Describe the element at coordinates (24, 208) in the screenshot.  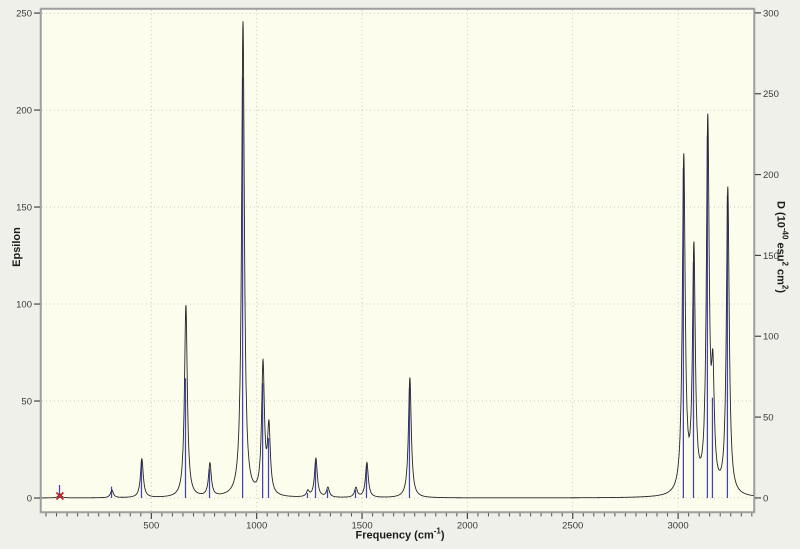
I see `left-tick-label: 150` at that location.